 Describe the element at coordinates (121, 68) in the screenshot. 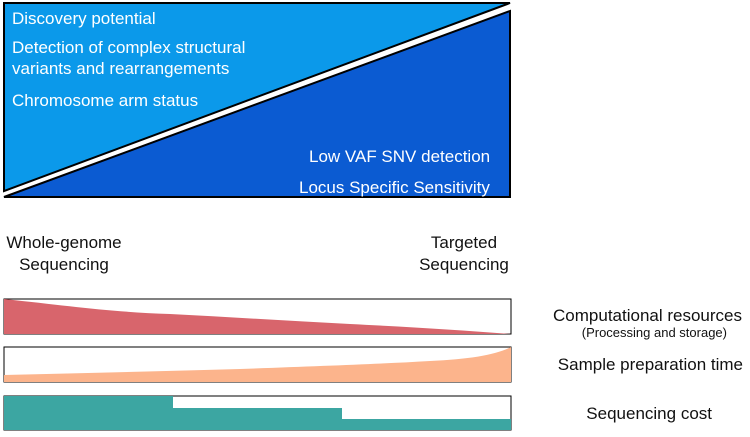

I see `upper-label-3: variants and rearrangements` at that location.